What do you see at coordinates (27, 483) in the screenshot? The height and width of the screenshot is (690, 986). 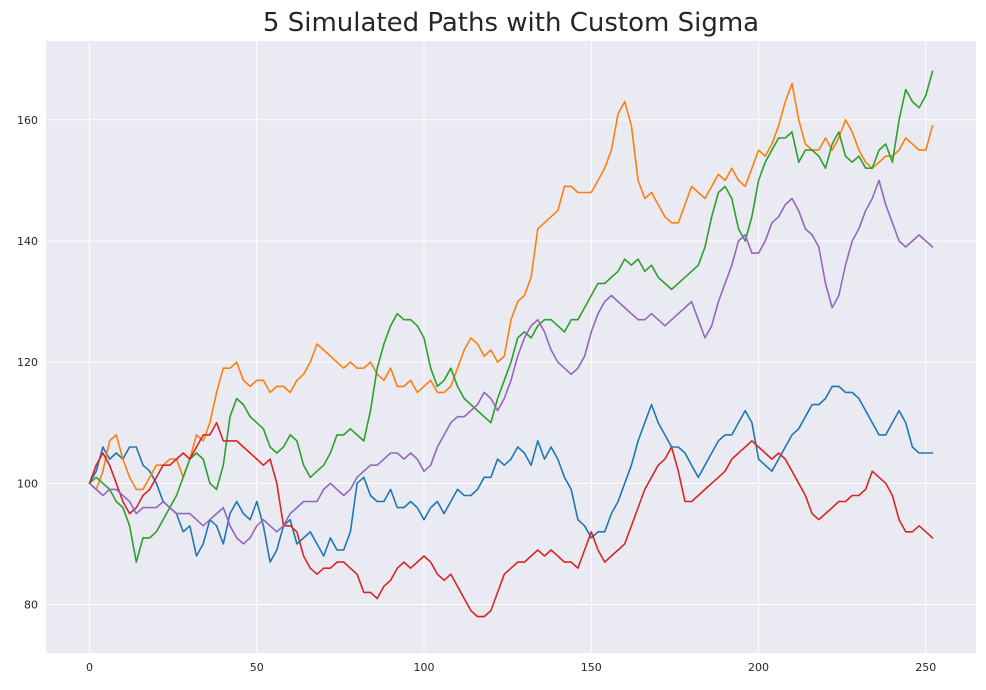 I see `y-tick-label: 100` at bounding box center [27, 483].